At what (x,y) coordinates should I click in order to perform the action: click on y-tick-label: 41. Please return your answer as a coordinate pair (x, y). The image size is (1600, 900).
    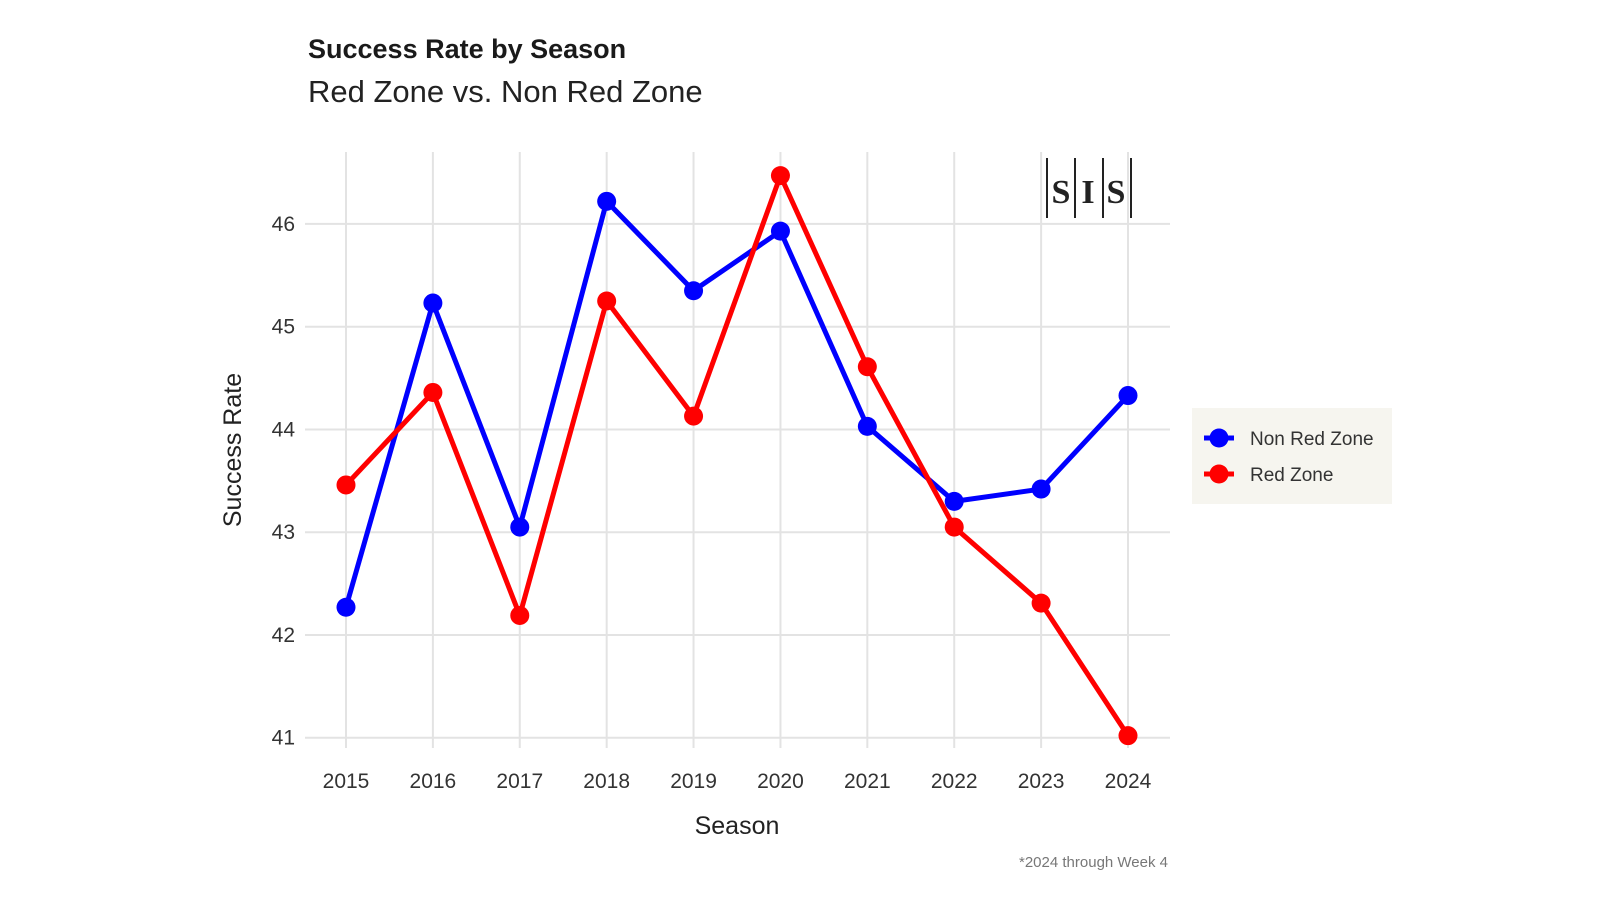
    Looking at the image, I should click on (283, 738).